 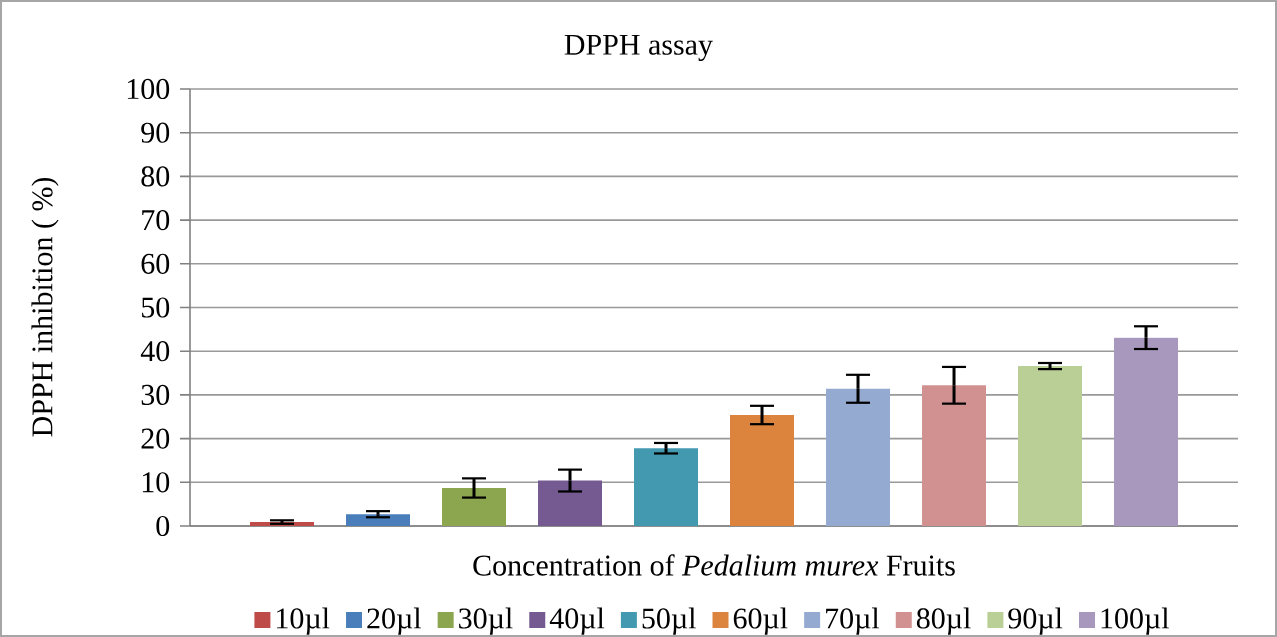 What do you see at coordinates (577, 621) in the screenshot?
I see `legend-label: 40µl` at bounding box center [577, 621].